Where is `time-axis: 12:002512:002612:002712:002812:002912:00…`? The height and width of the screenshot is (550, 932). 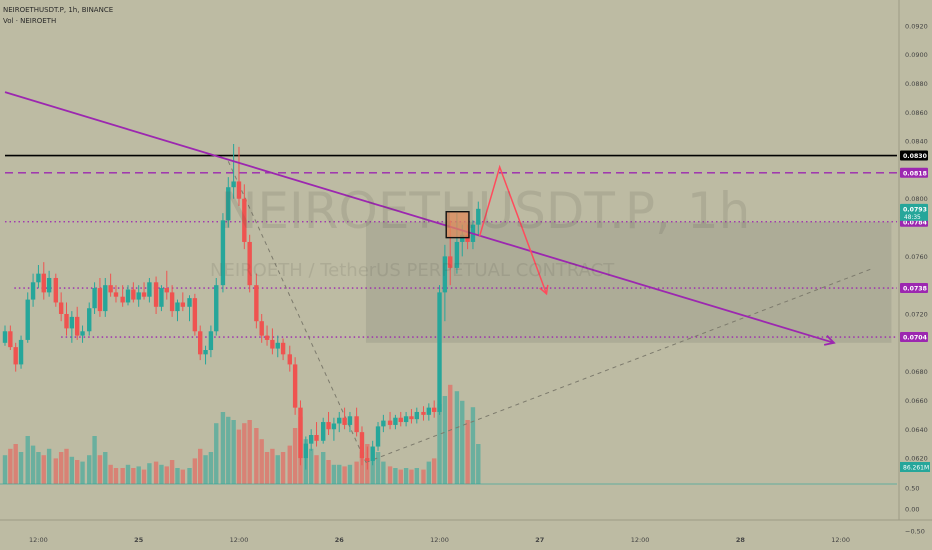 time-axis: 12:002512:002612:002712:002812:002912:00… is located at coordinates (466, 531).